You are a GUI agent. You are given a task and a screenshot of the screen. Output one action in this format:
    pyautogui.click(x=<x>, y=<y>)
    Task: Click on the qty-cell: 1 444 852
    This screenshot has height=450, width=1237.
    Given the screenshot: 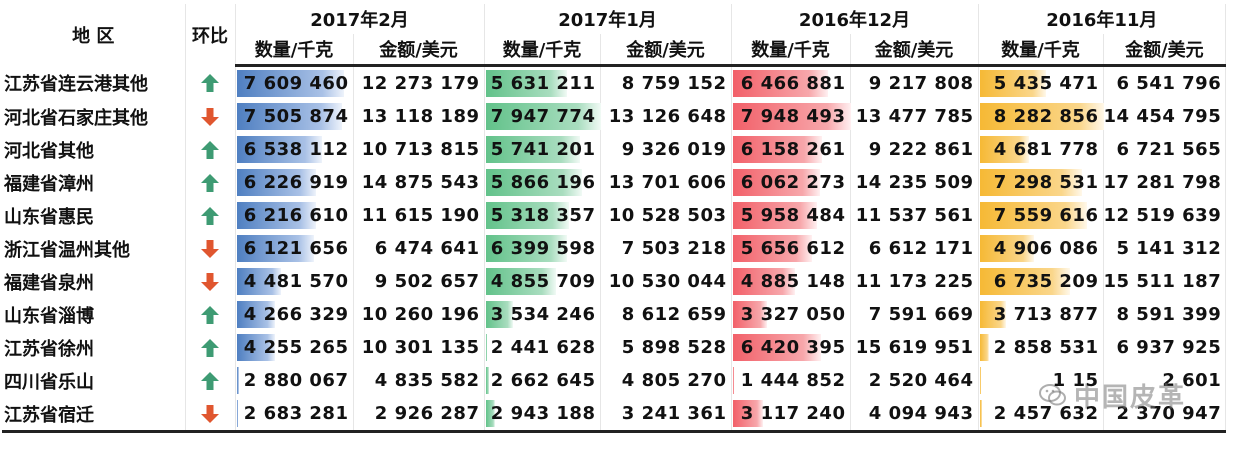 What is the action you would take?
    pyautogui.click(x=791, y=380)
    